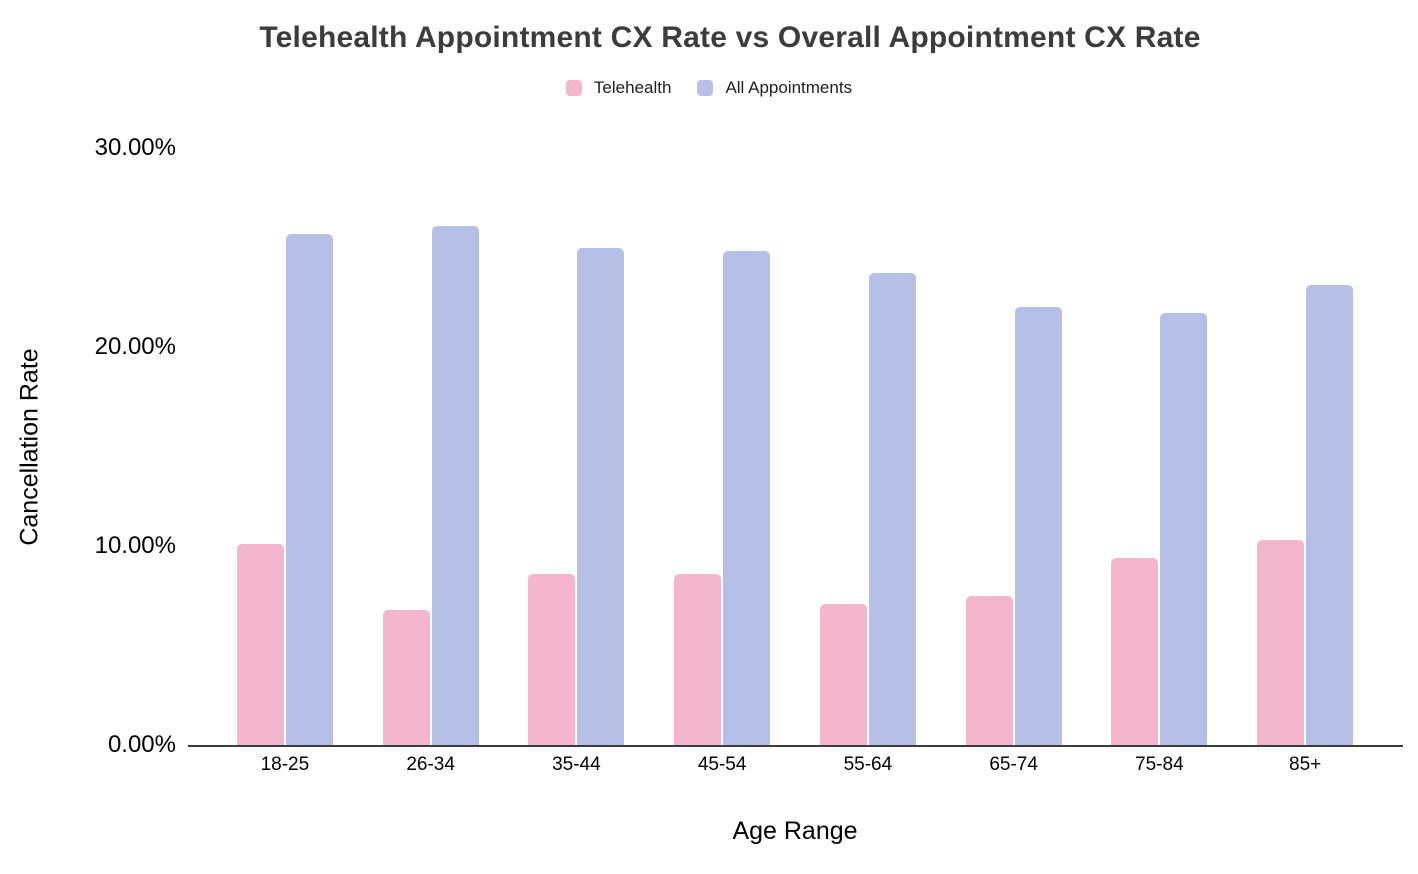  What do you see at coordinates (789, 87) in the screenshot?
I see `legend-label-all-appointments: All Appointments` at bounding box center [789, 87].